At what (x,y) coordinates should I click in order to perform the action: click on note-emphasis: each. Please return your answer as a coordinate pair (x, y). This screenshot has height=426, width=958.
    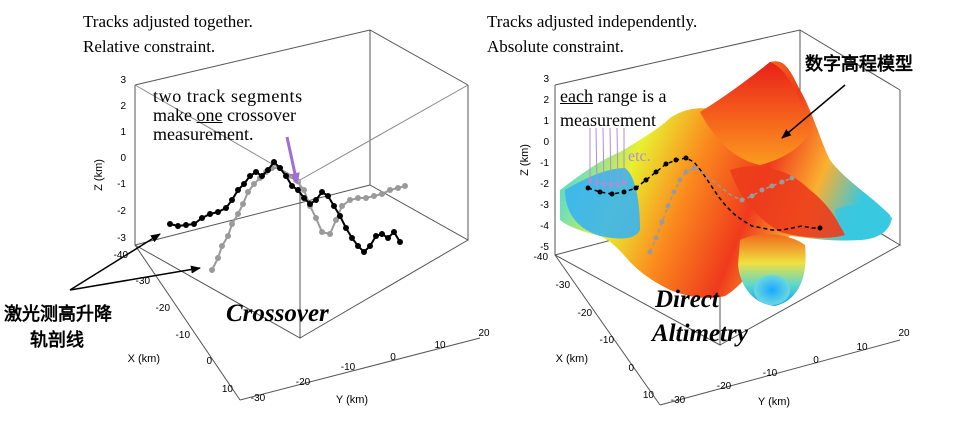
    Looking at the image, I should click on (576, 96).